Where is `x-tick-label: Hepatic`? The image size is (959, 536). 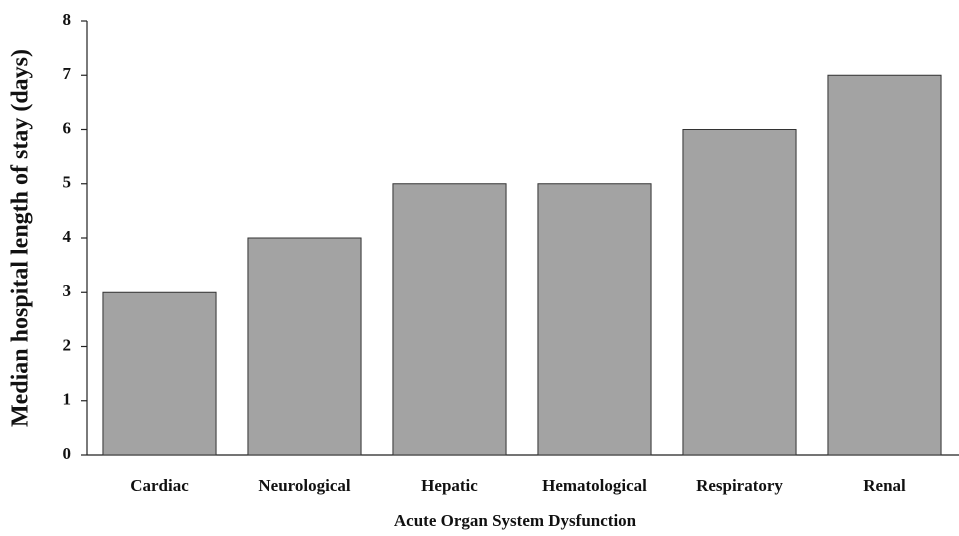 x-tick-label: Hepatic is located at coordinates (449, 485).